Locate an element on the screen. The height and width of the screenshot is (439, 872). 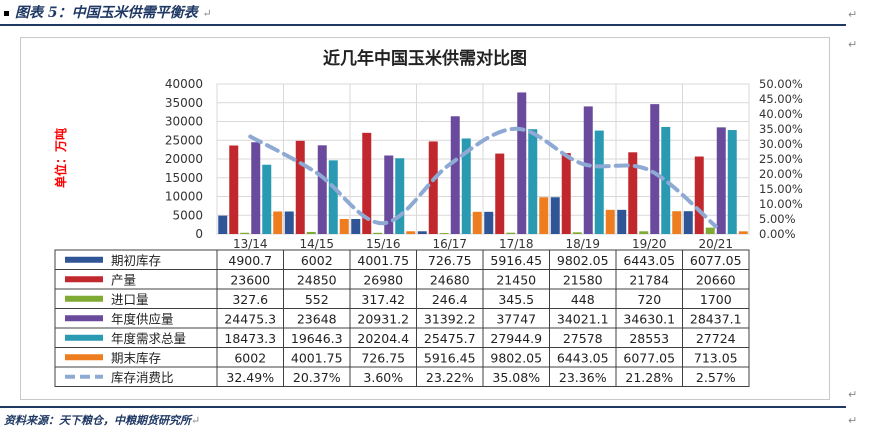
category-label: 14/15 is located at coordinates (316, 244).